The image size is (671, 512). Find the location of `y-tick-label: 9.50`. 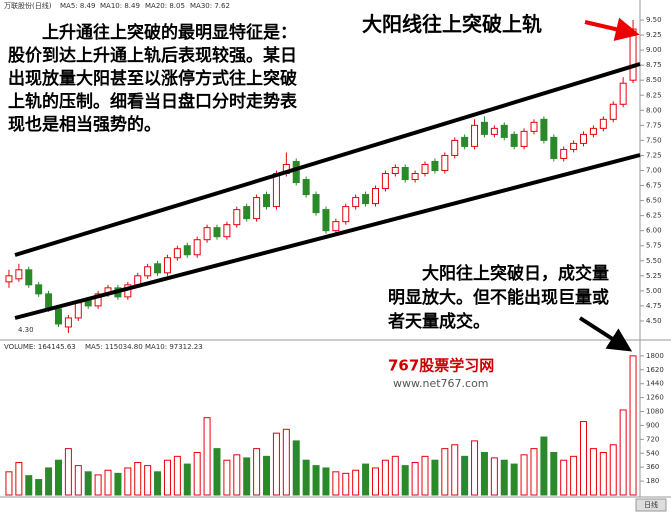

y-tick-label: 9.50 is located at coordinates (654, 20).